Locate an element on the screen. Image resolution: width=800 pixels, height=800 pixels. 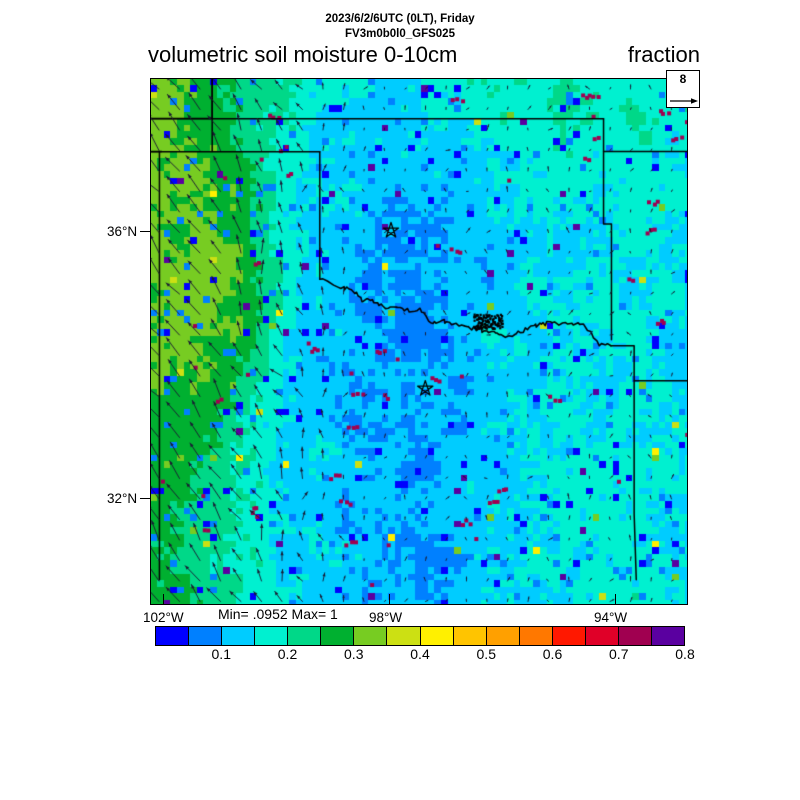
header-datetime: 2023/6/2/6UTC (0LT), Friday is located at coordinates (400, 19).